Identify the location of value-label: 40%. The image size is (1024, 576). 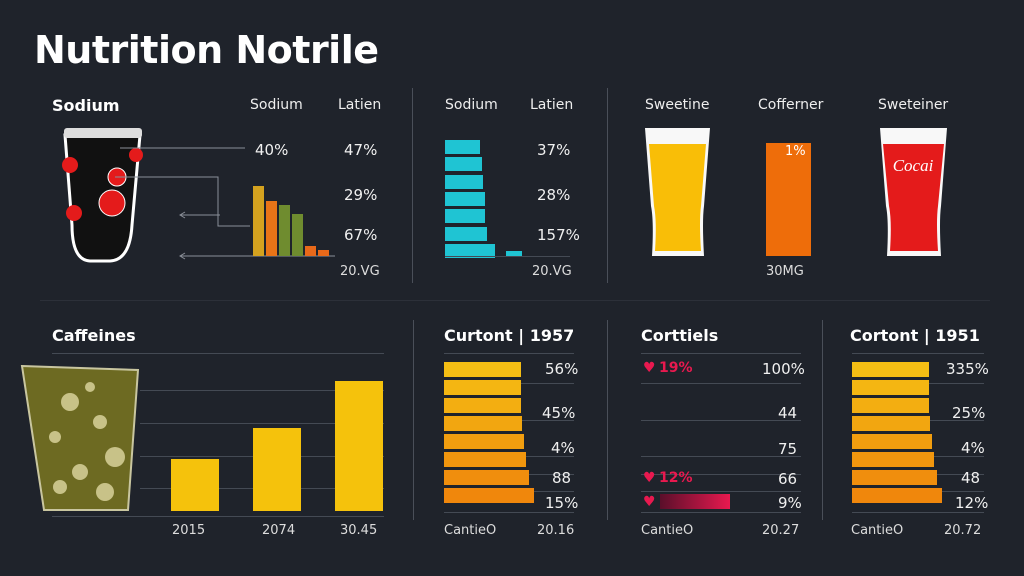
(272, 150).